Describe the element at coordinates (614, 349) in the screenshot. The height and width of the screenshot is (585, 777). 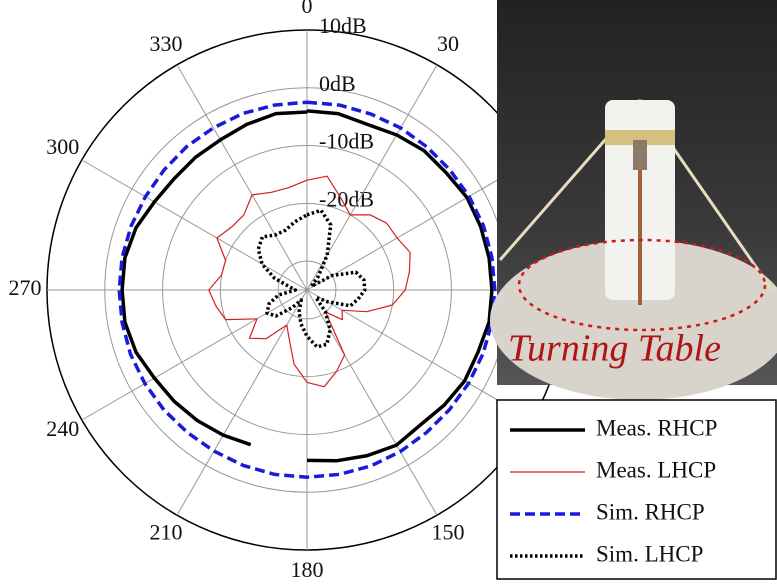
I see `annotation: Turning Table` at that location.